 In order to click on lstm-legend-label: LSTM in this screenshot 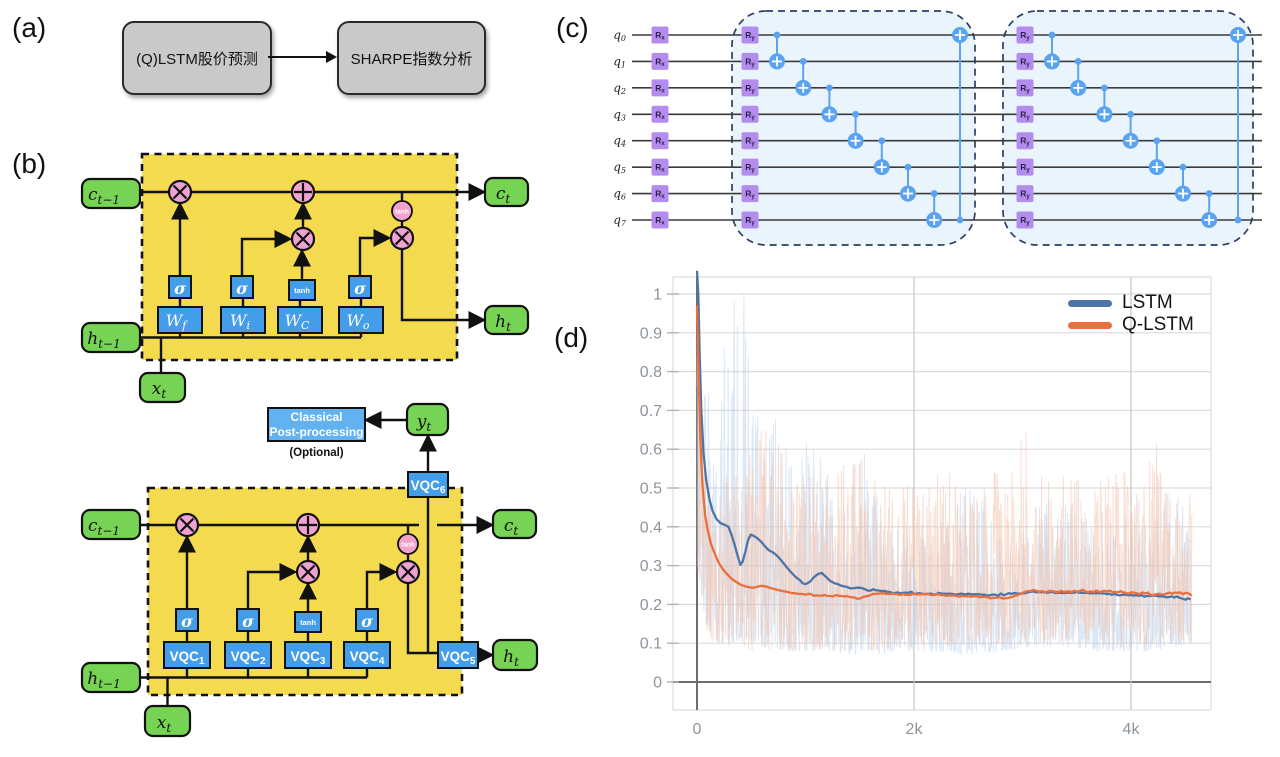, I will do `click(1147, 302)`.